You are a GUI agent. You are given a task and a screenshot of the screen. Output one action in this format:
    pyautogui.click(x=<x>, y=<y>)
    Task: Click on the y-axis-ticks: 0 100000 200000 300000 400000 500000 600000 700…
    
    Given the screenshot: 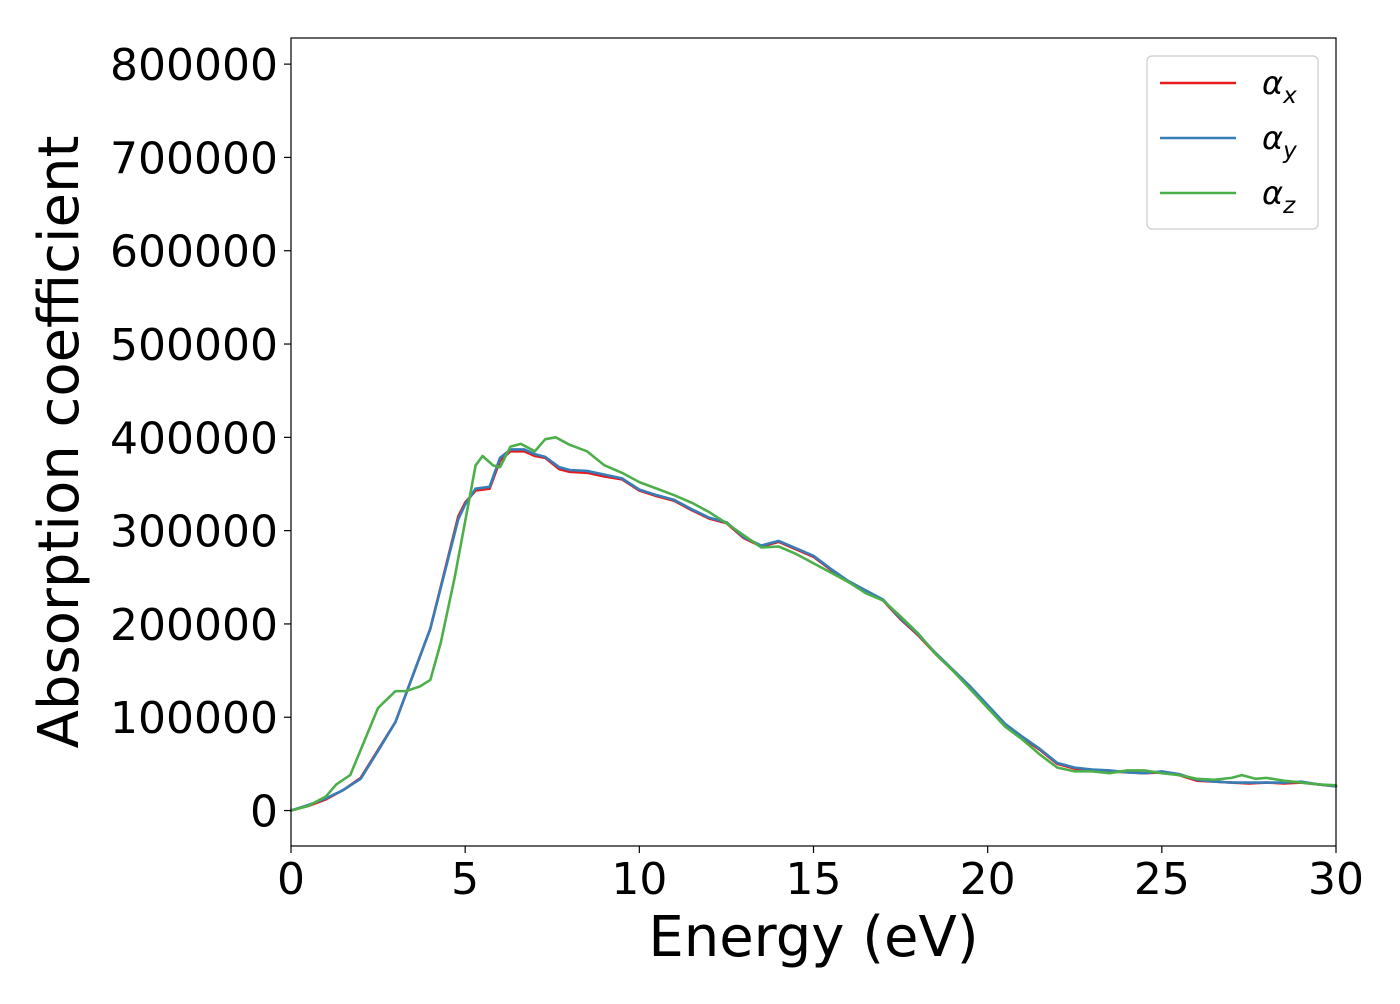 What is the action you would take?
    pyautogui.click(x=200, y=439)
    